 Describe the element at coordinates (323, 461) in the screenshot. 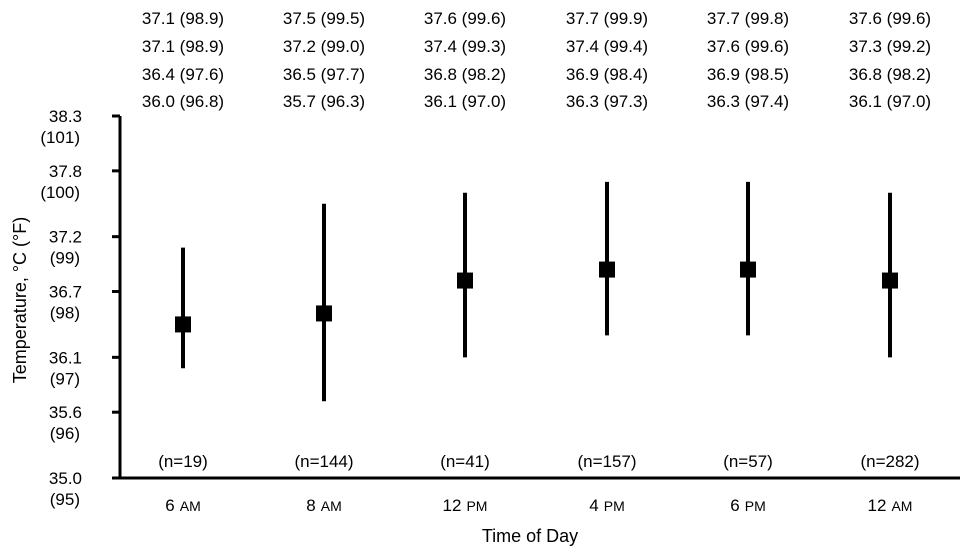

I see `sample-size-label: (n=144)` at that location.